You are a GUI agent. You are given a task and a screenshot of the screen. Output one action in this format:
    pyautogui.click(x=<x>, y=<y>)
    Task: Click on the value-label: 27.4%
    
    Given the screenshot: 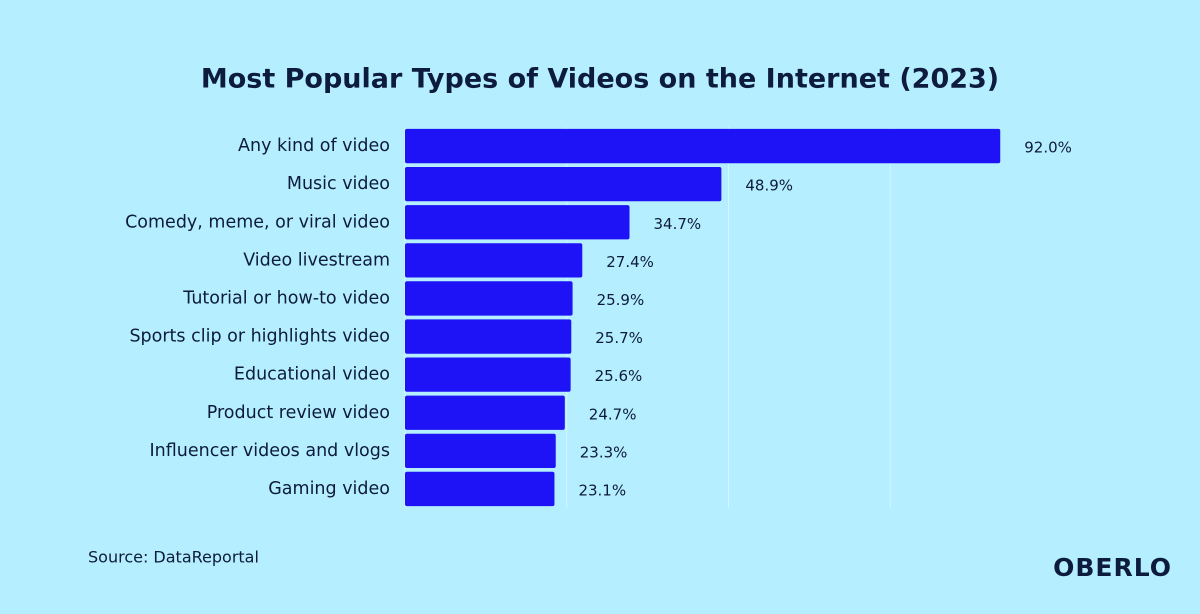 What is the action you would take?
    pyautogui.click(x=630, y=262)
    